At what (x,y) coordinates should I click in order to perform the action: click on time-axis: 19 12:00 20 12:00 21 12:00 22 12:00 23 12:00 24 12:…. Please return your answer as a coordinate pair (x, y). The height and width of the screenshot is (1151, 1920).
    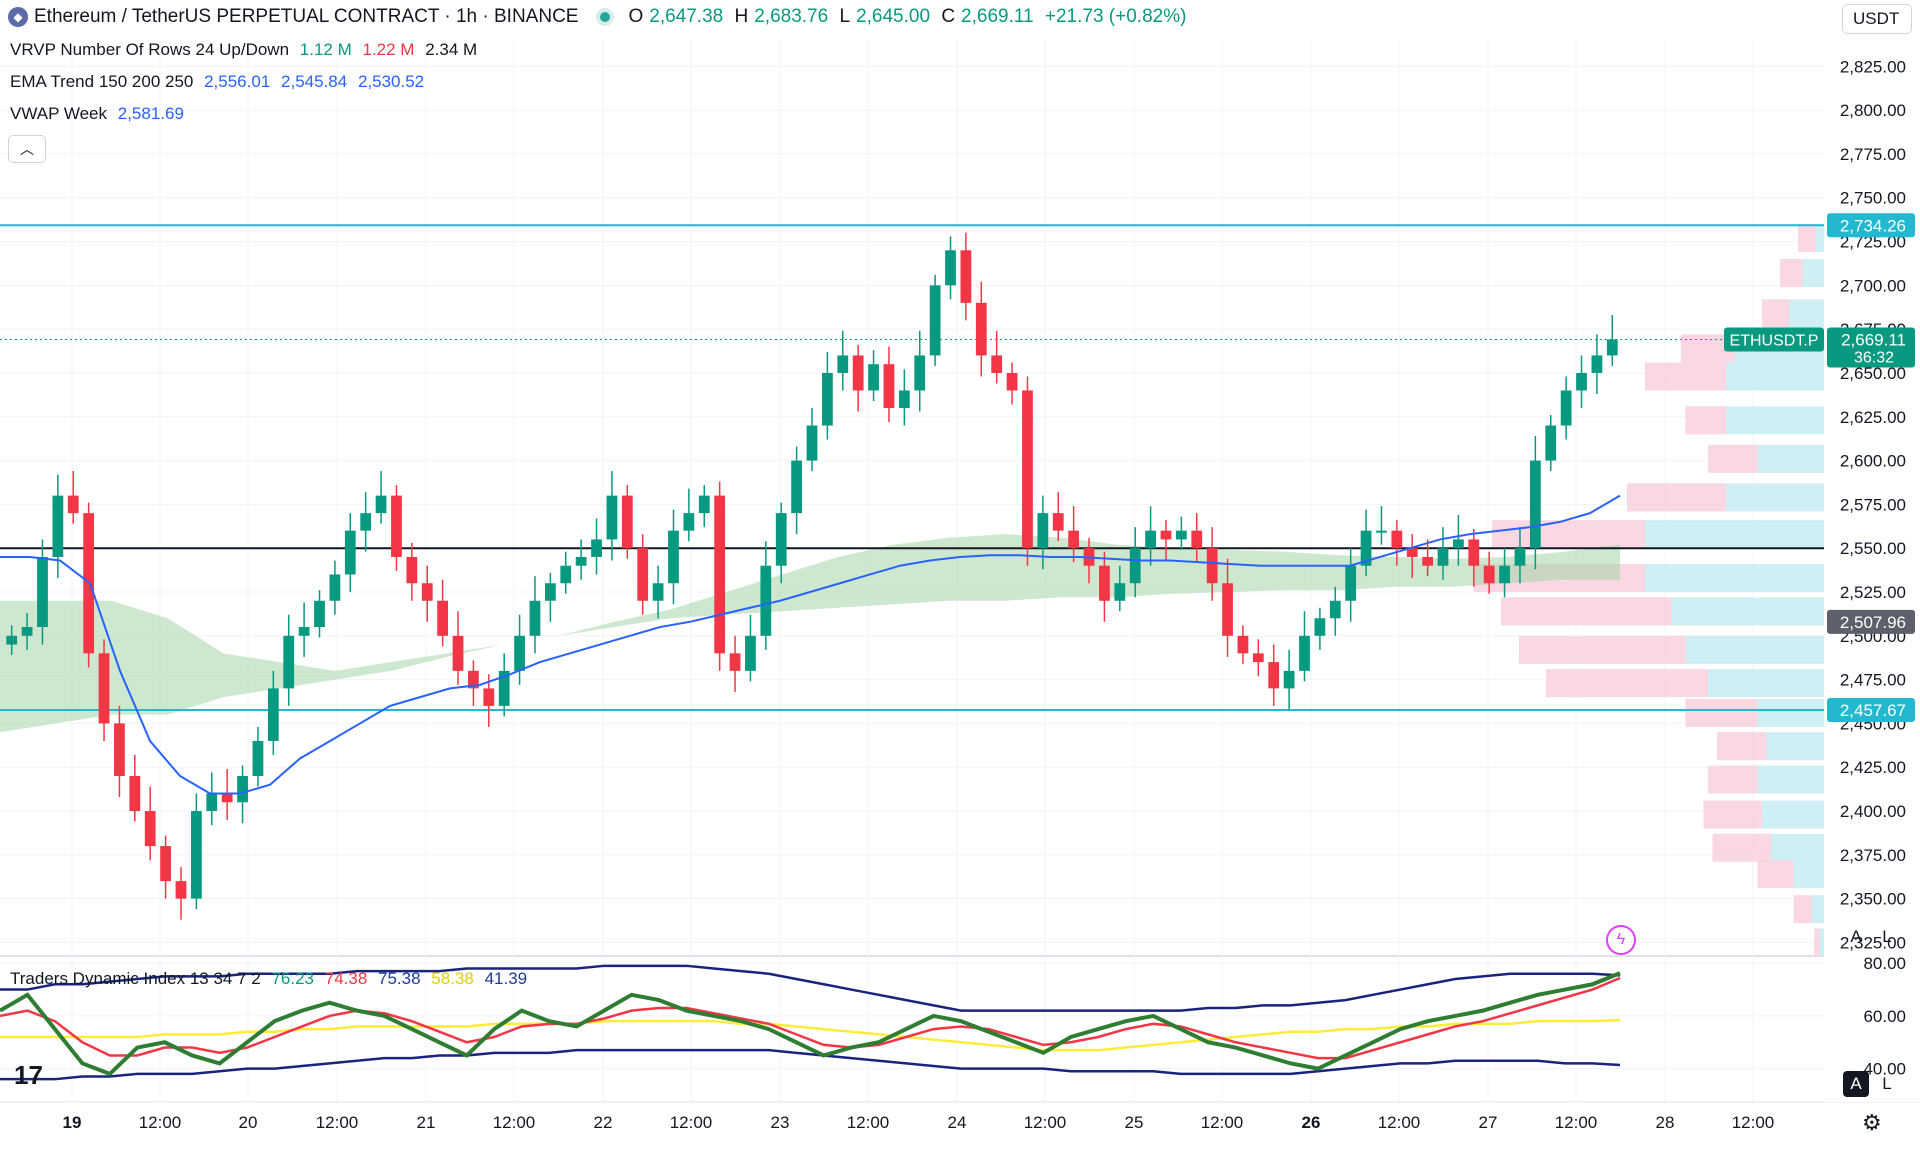
    Looking at the image, I should click on (919, 1122).